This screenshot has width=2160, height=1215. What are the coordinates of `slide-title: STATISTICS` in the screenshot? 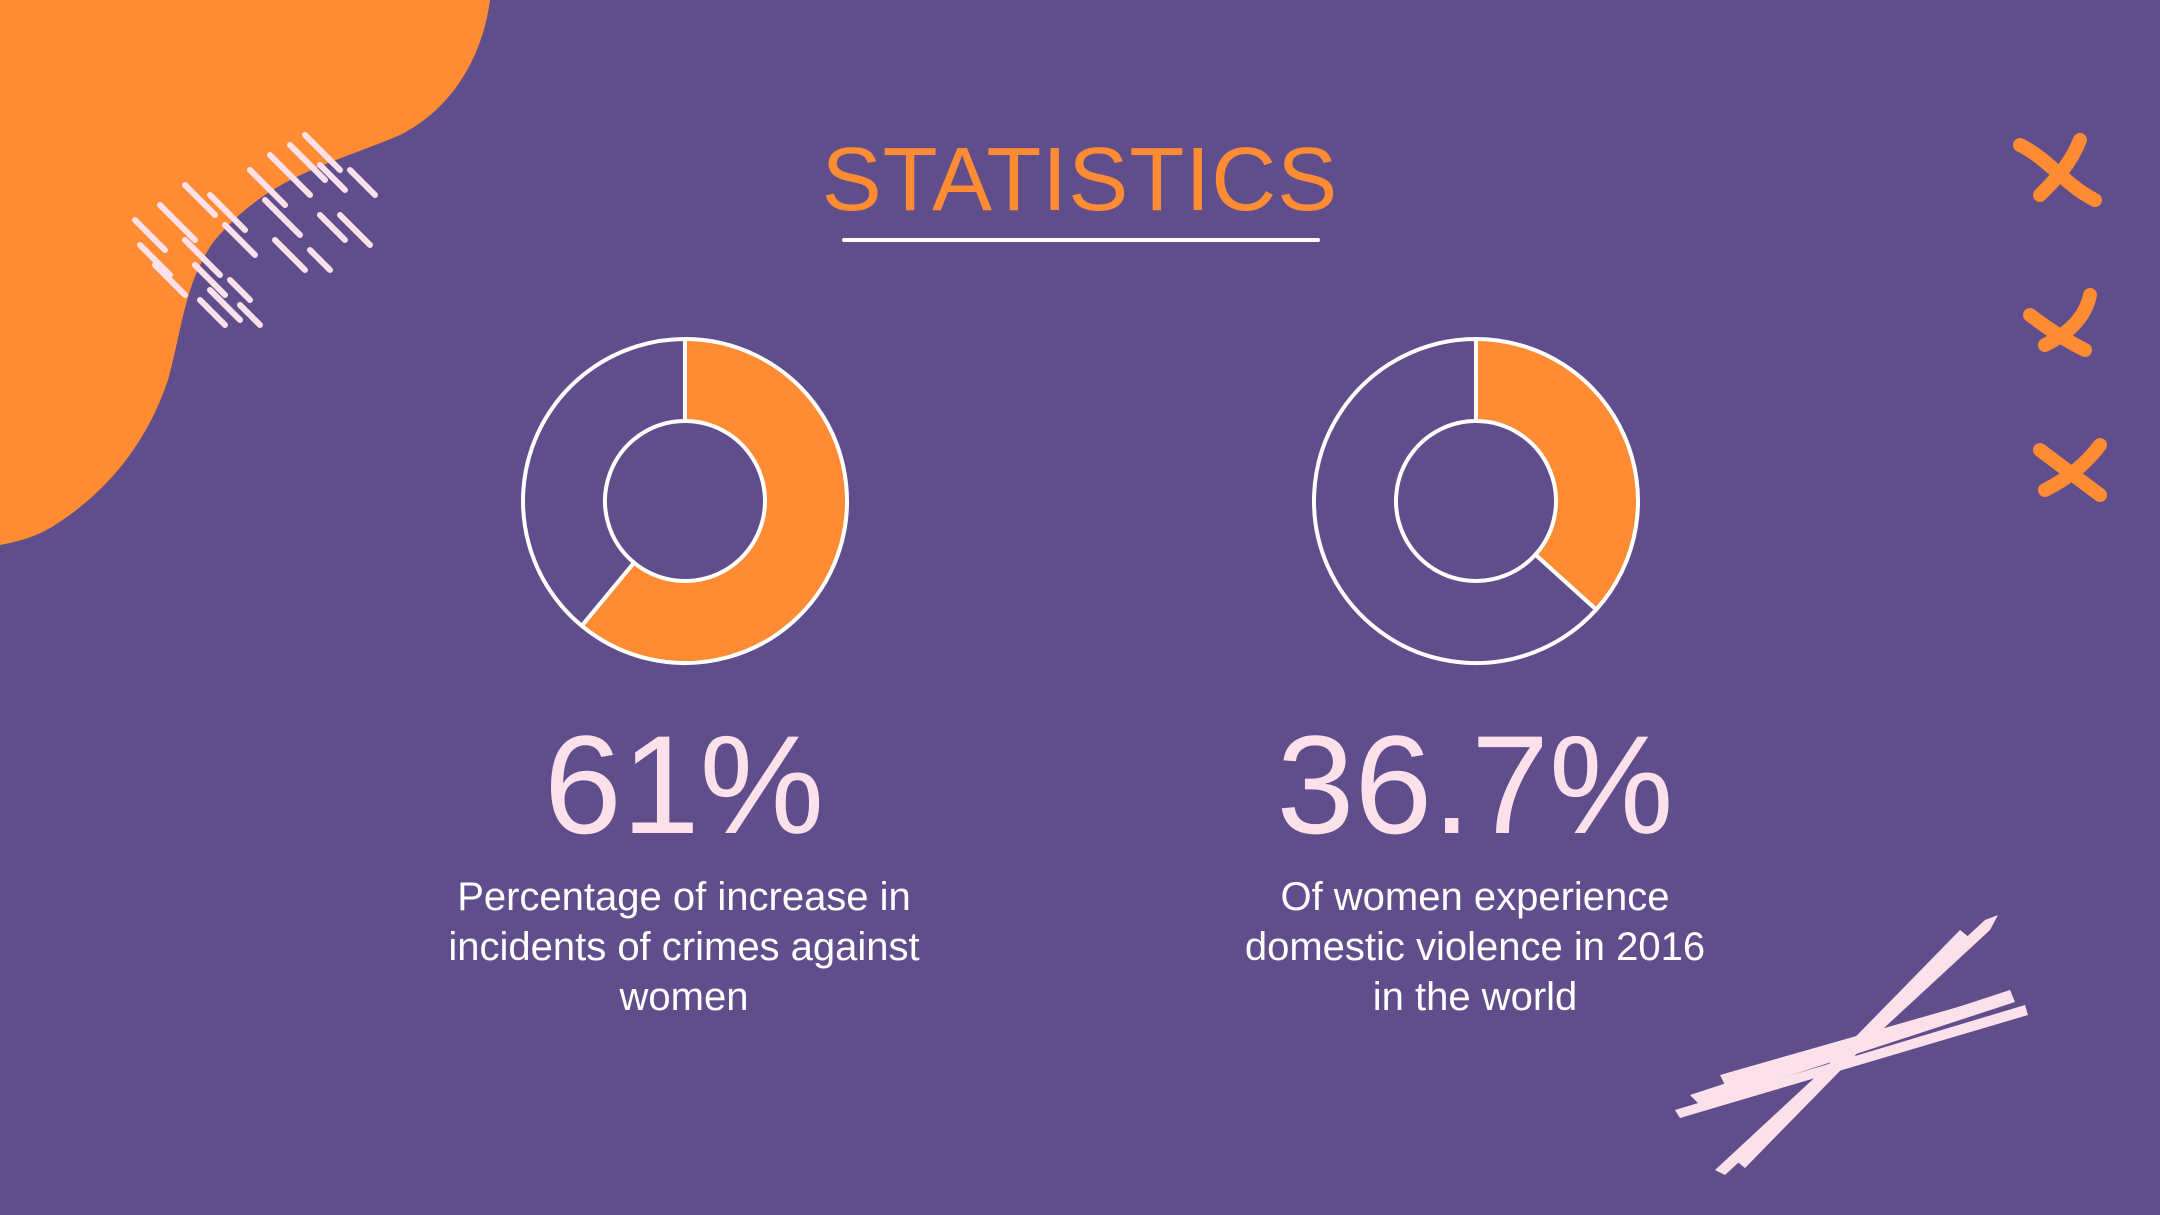 It's located at (1080, 180).